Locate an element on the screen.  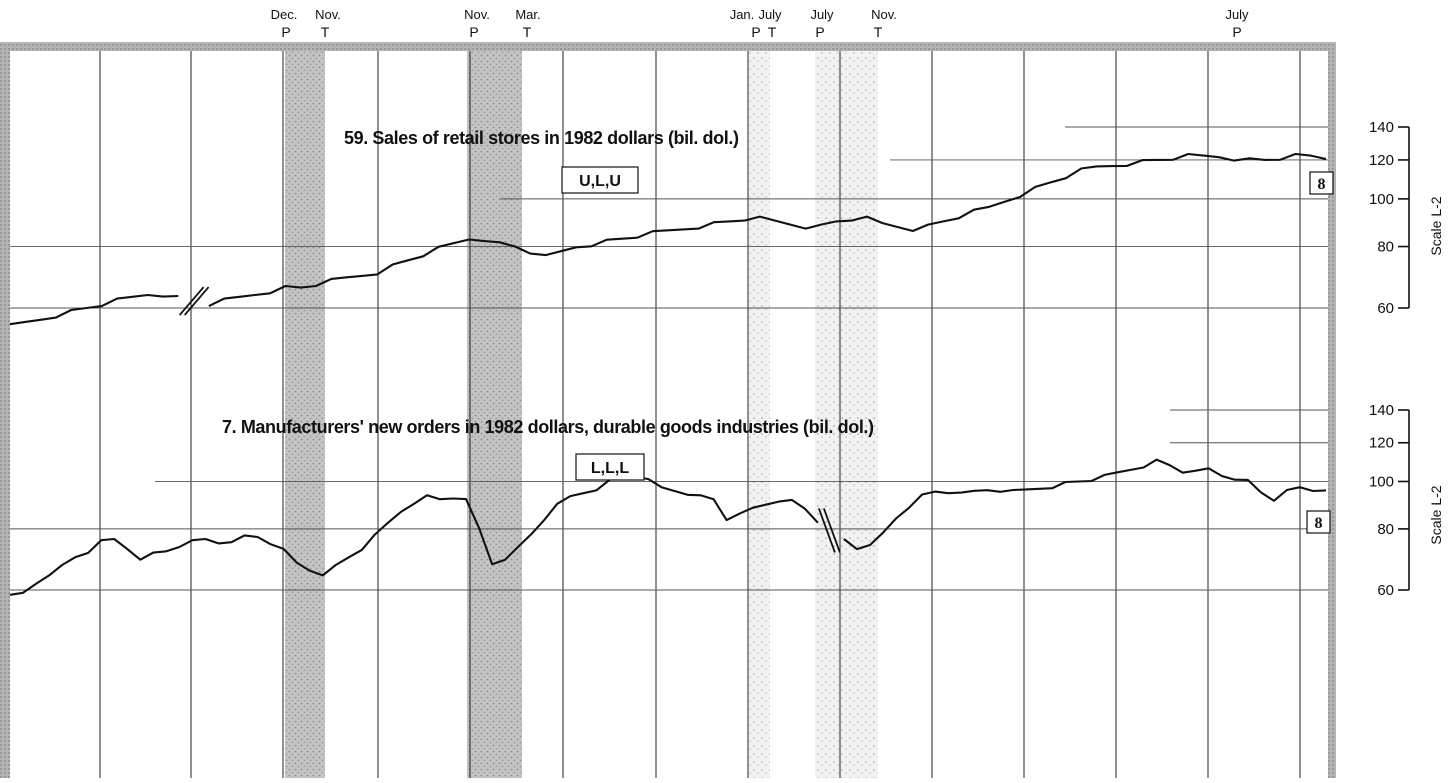
series-59-timing-code: U,L,U is located at coordinates (600, 181).